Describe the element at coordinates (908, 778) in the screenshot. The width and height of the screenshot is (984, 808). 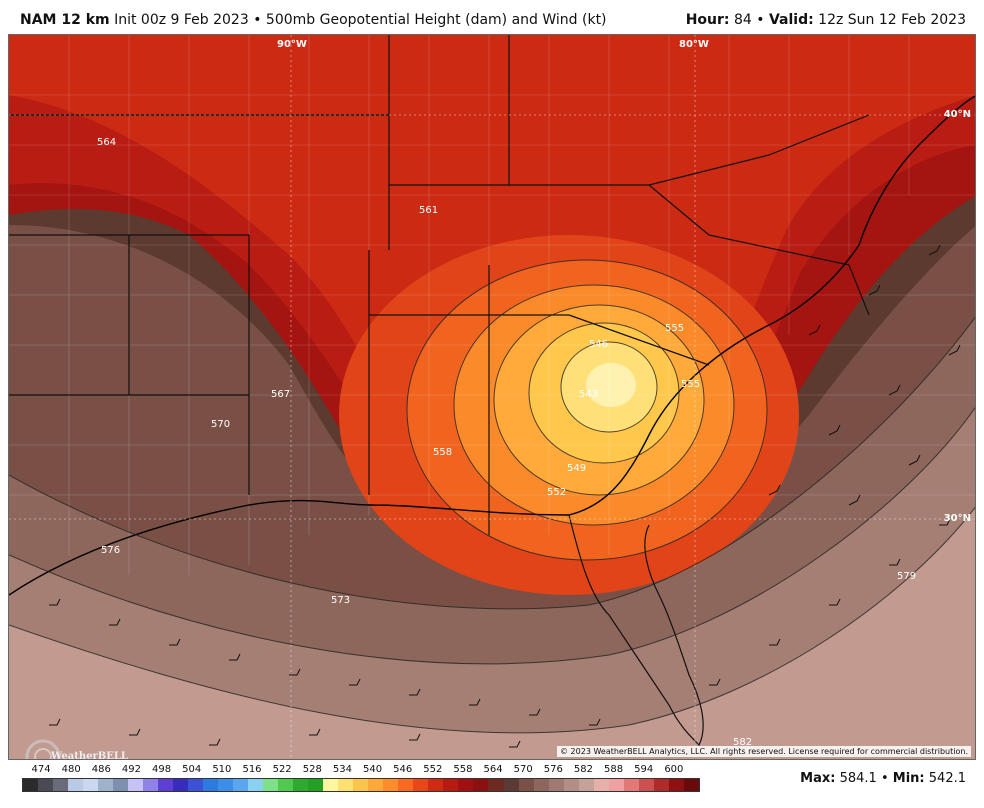
I see `min-label: Min:` at that location.